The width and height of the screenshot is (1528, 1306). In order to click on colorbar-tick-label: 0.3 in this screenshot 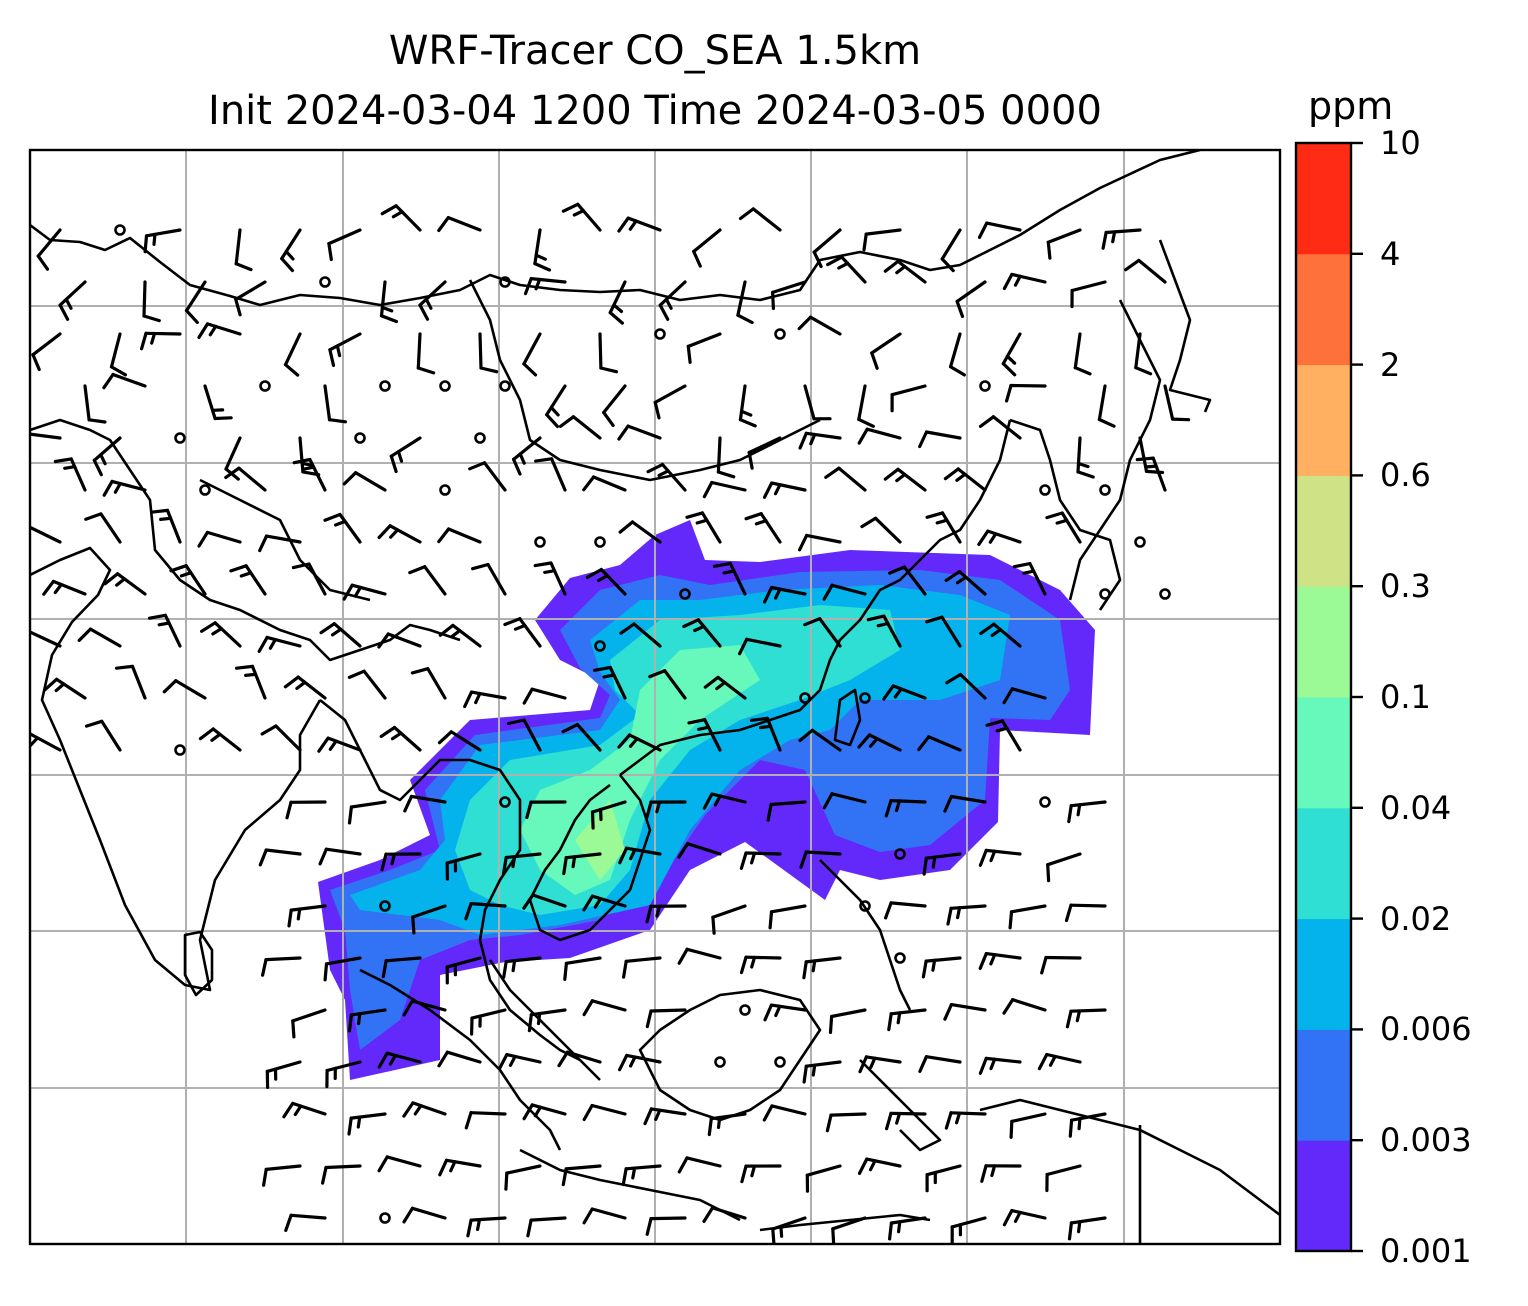, I will do `click(1405, 586)`.